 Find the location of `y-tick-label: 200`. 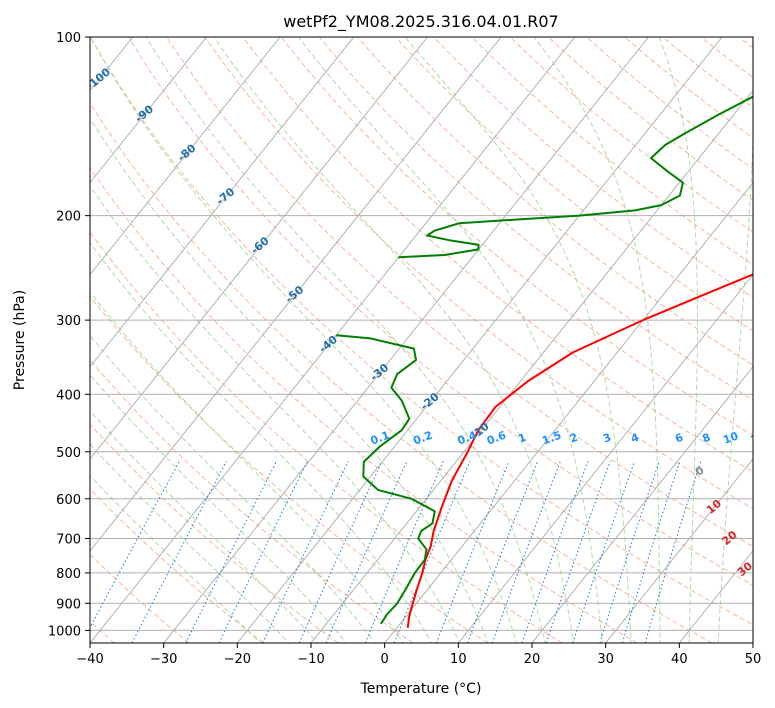

y-tick-label: 200 is located at coordinates (68, 217).